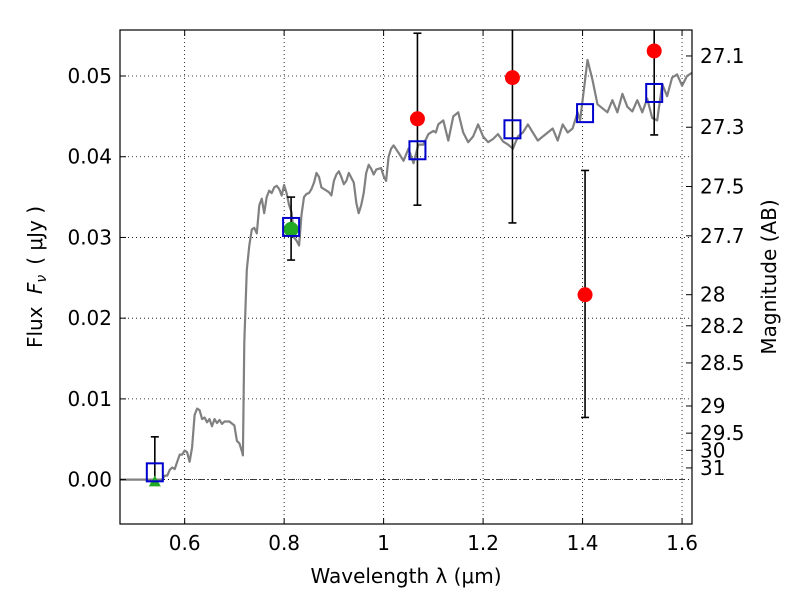 The image size is (800, 600). What do you see at coordinates (35, 288) in the screenshot?
I see `y-axis-label-symbol: F` at bounding box center [35, 288].